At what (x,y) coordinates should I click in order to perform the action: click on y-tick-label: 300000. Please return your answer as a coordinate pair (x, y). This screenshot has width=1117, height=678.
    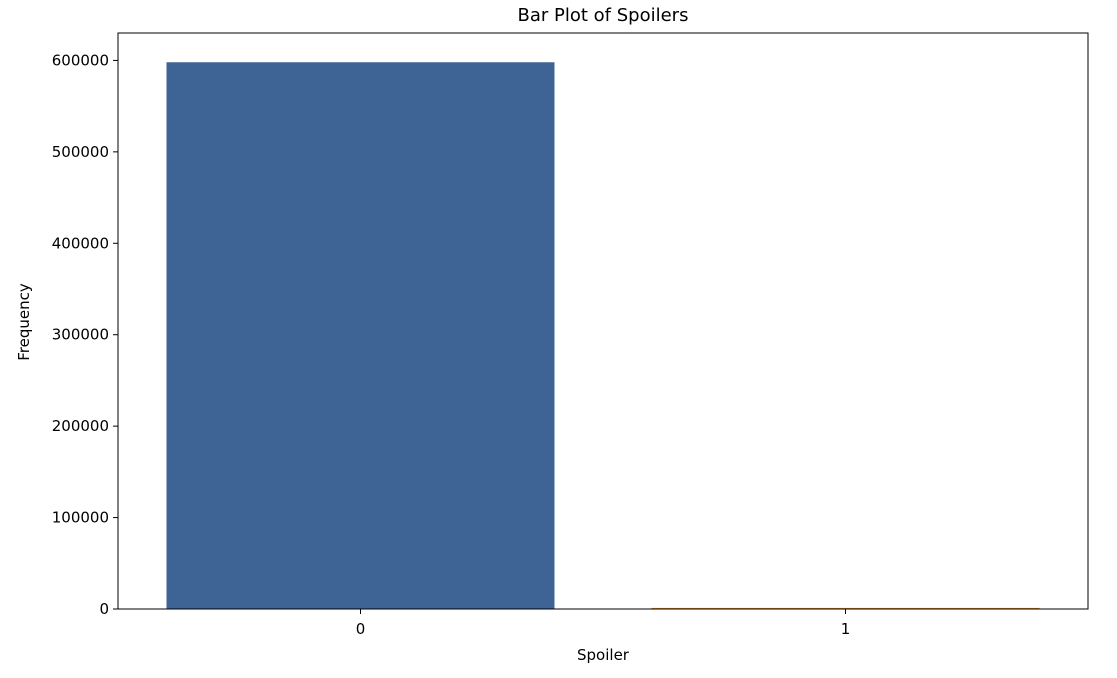
    Looking at the image, I should click on (80, 335).